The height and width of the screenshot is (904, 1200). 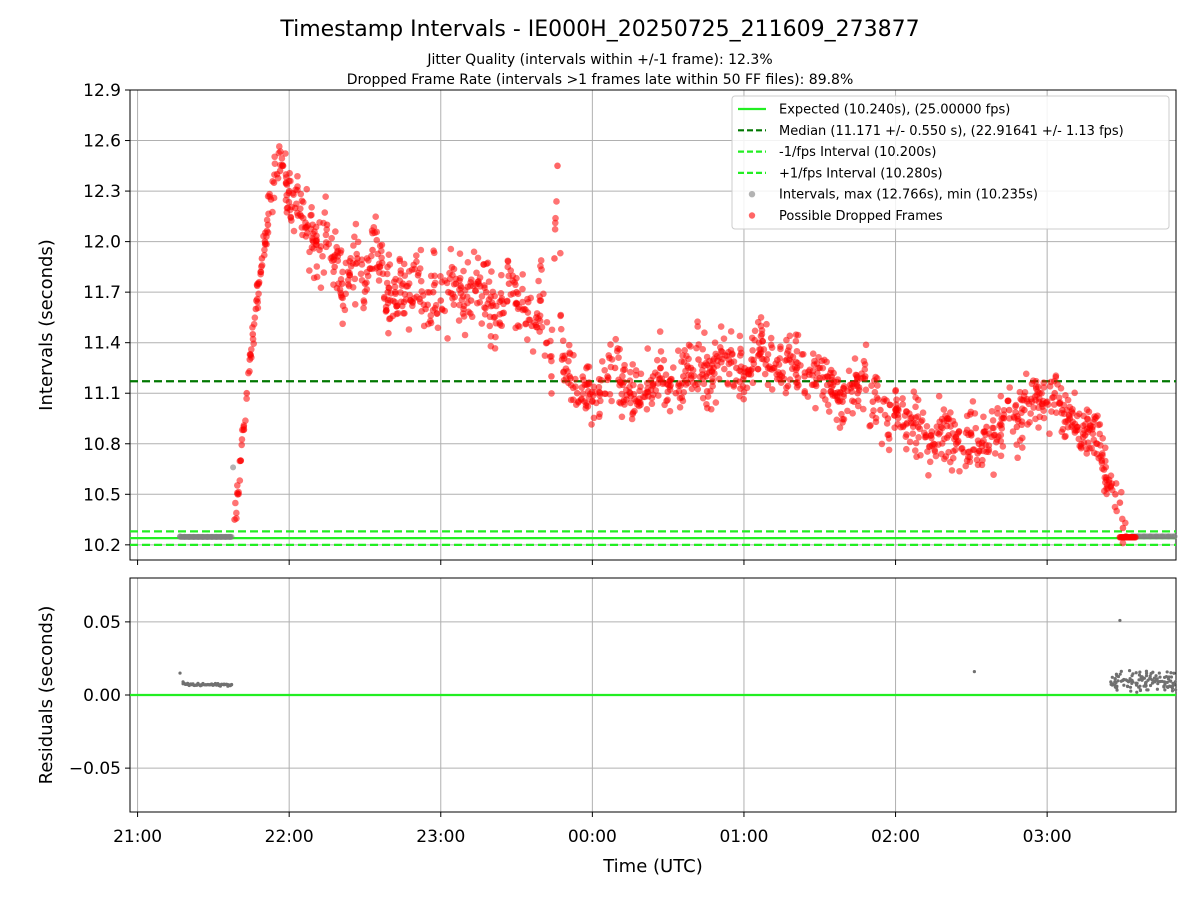 I want to click on intervals-ytick-label-6: 12.0, so click(x=102, y=243).